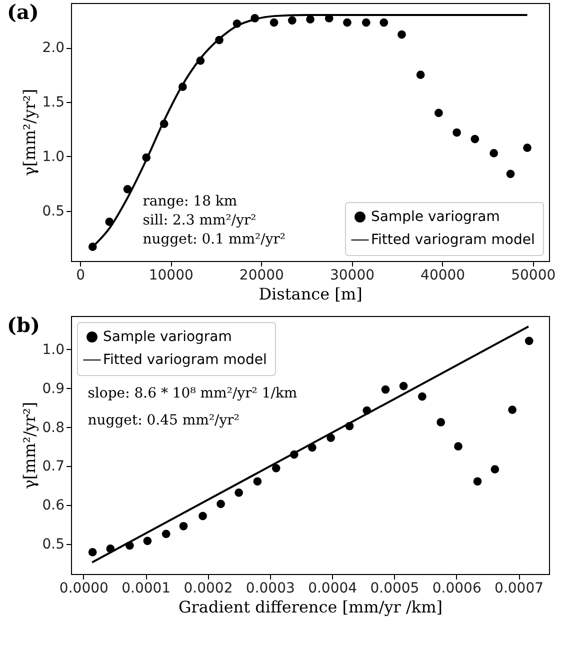 The image size is (565, 670). Describe the element at coordinates (352, 276) in the screenshot. I see `x-tick-label: 30000` at that location.